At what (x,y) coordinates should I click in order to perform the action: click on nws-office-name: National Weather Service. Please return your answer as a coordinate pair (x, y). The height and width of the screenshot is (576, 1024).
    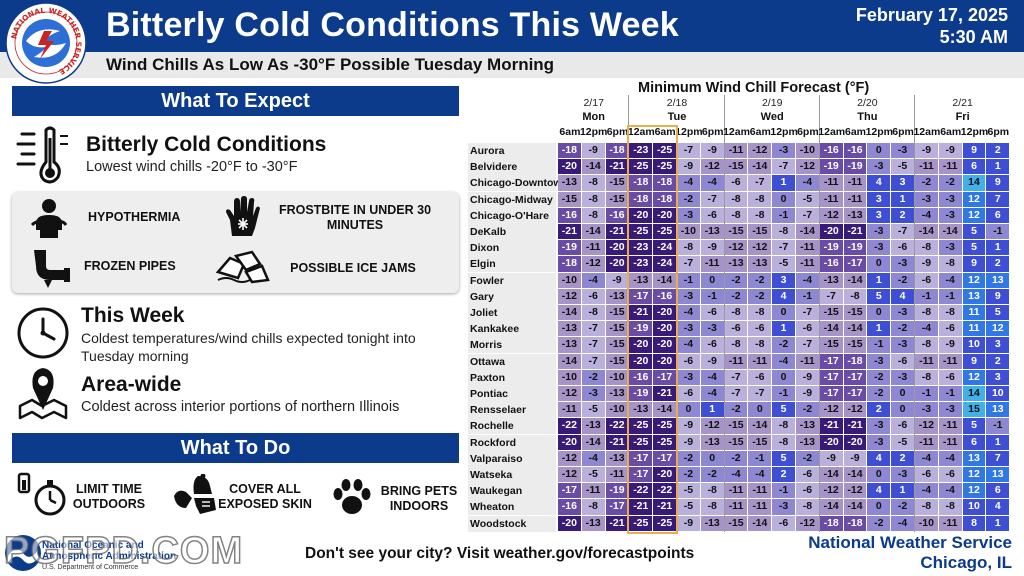
    Looking at the image, I should click on (910, 542).